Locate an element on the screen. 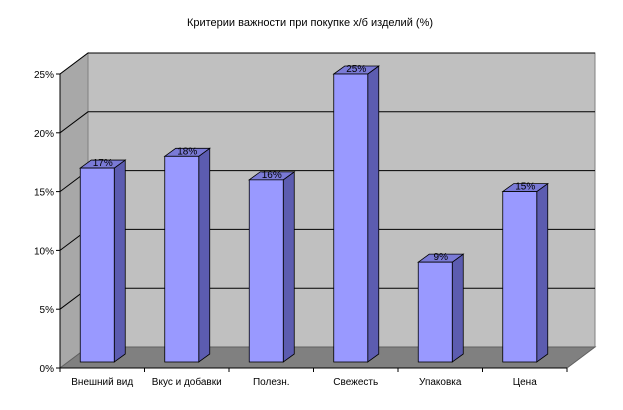 Image resolution: width=623 pixels, height=410 pixels. y-tick-label: 0% is located at coordinates (47, 369).